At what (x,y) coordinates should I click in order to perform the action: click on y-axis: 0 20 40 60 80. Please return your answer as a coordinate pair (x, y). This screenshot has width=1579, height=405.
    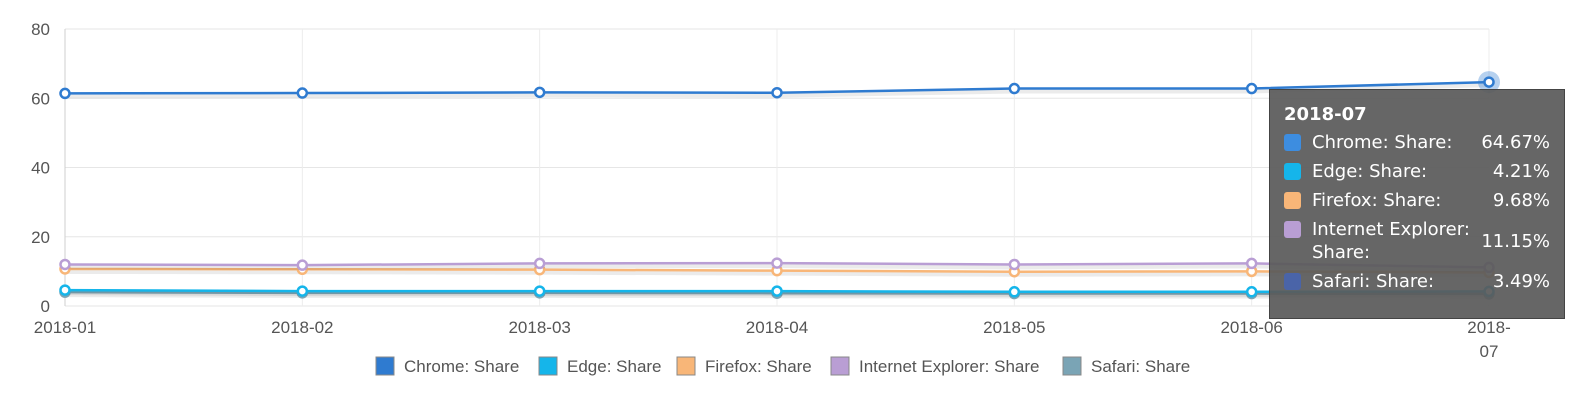
    Looking at the image, I should click on (48, 168).